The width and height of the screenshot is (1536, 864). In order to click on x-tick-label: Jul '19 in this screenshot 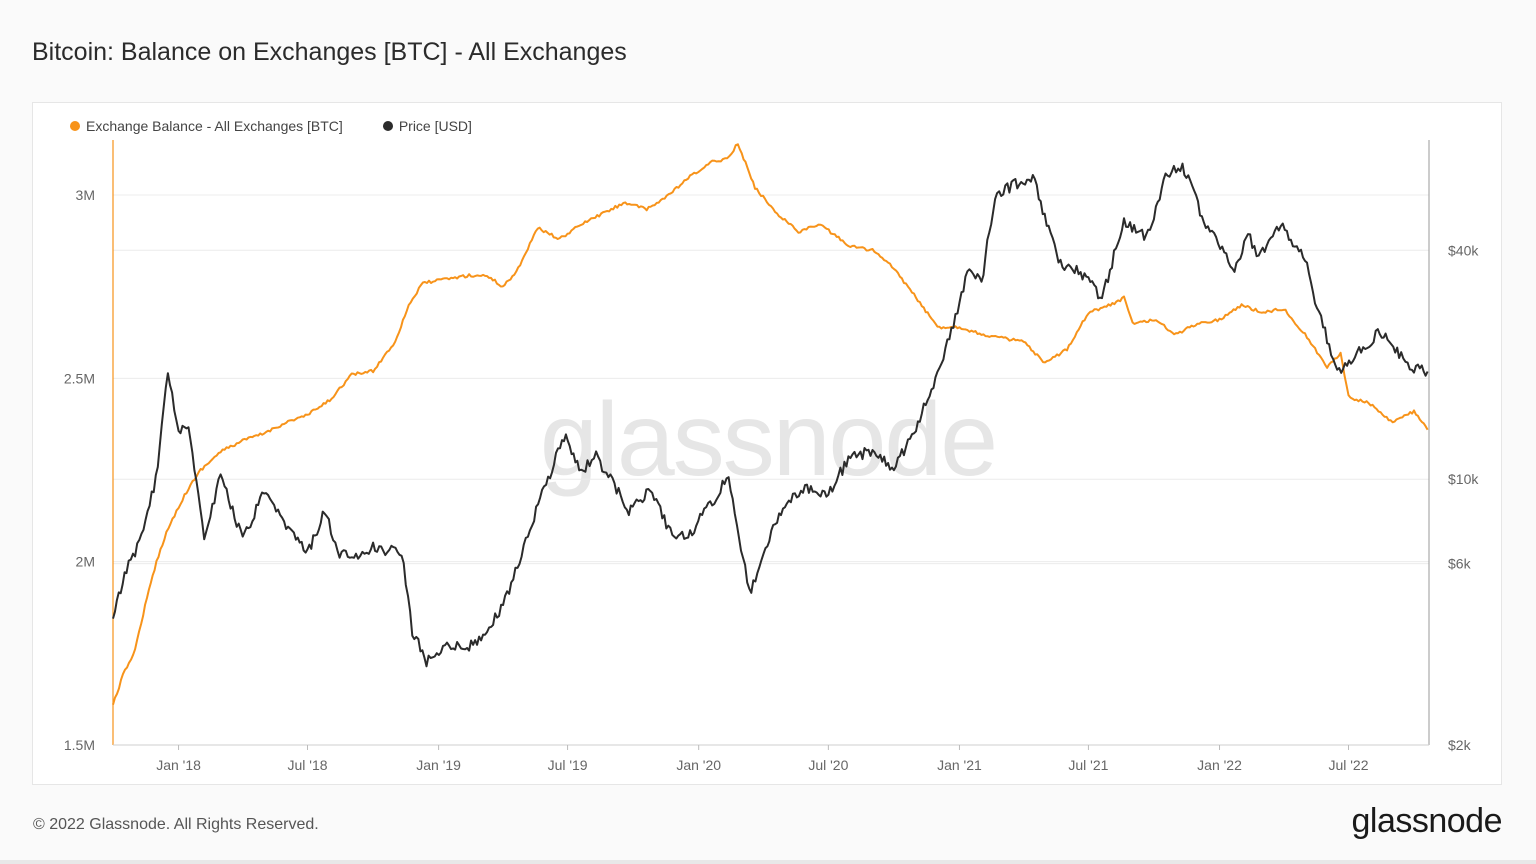, I will do `click(568, 765)`.